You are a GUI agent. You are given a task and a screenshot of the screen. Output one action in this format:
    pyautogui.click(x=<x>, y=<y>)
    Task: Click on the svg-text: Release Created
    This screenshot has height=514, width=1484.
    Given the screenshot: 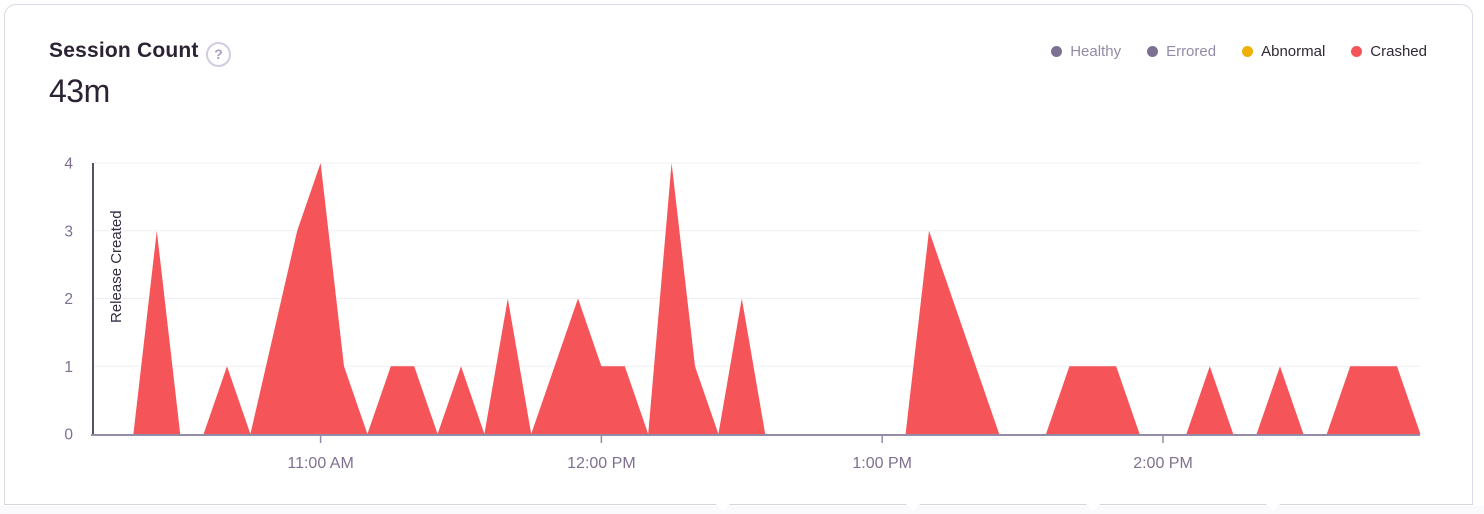 What is the action you would take?
    pyautogui.click(x=116, y=266)
    